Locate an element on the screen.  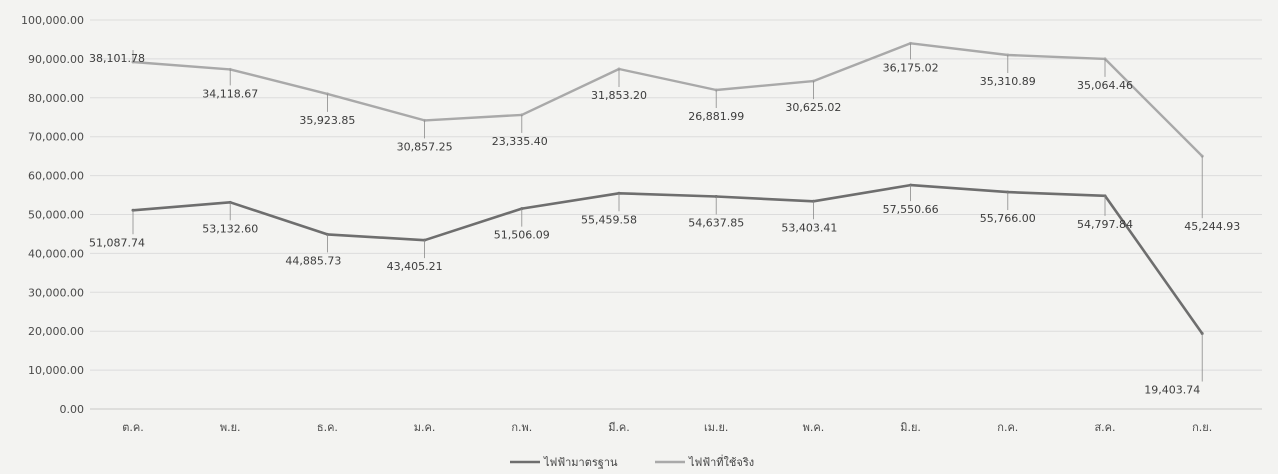
data-label: 38,101.78 is located at coordinates (117, 58).